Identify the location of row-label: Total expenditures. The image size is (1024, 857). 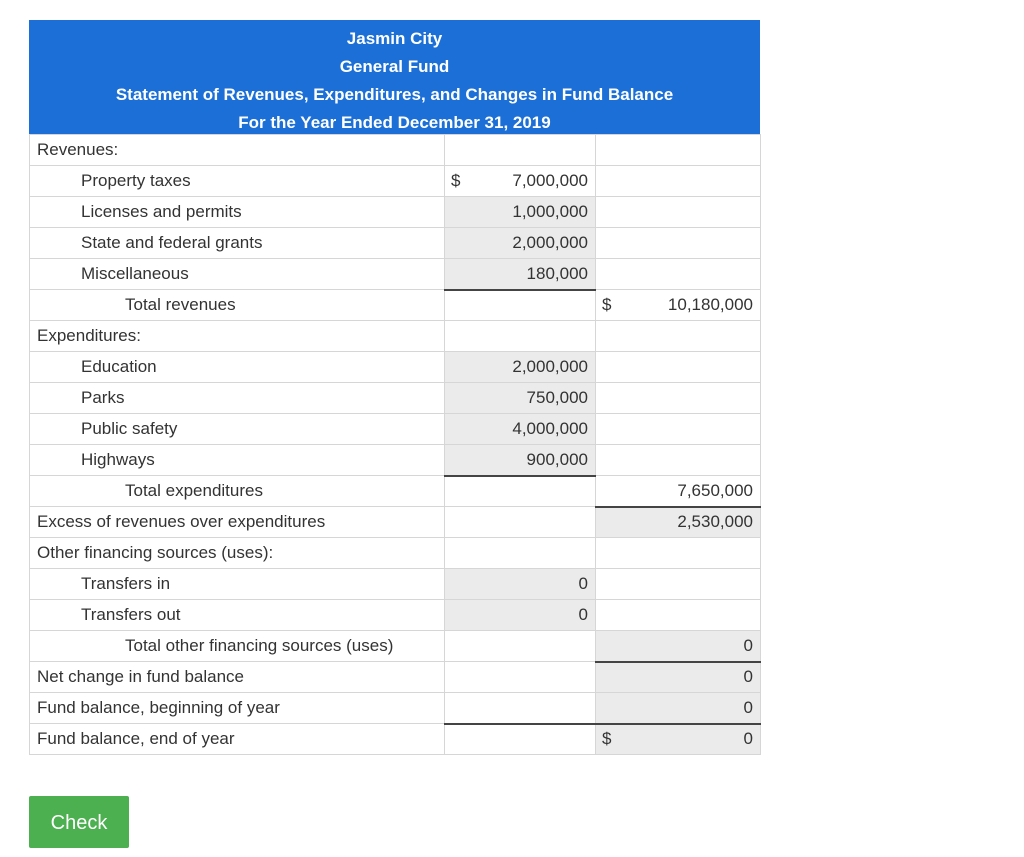
(237, 491).